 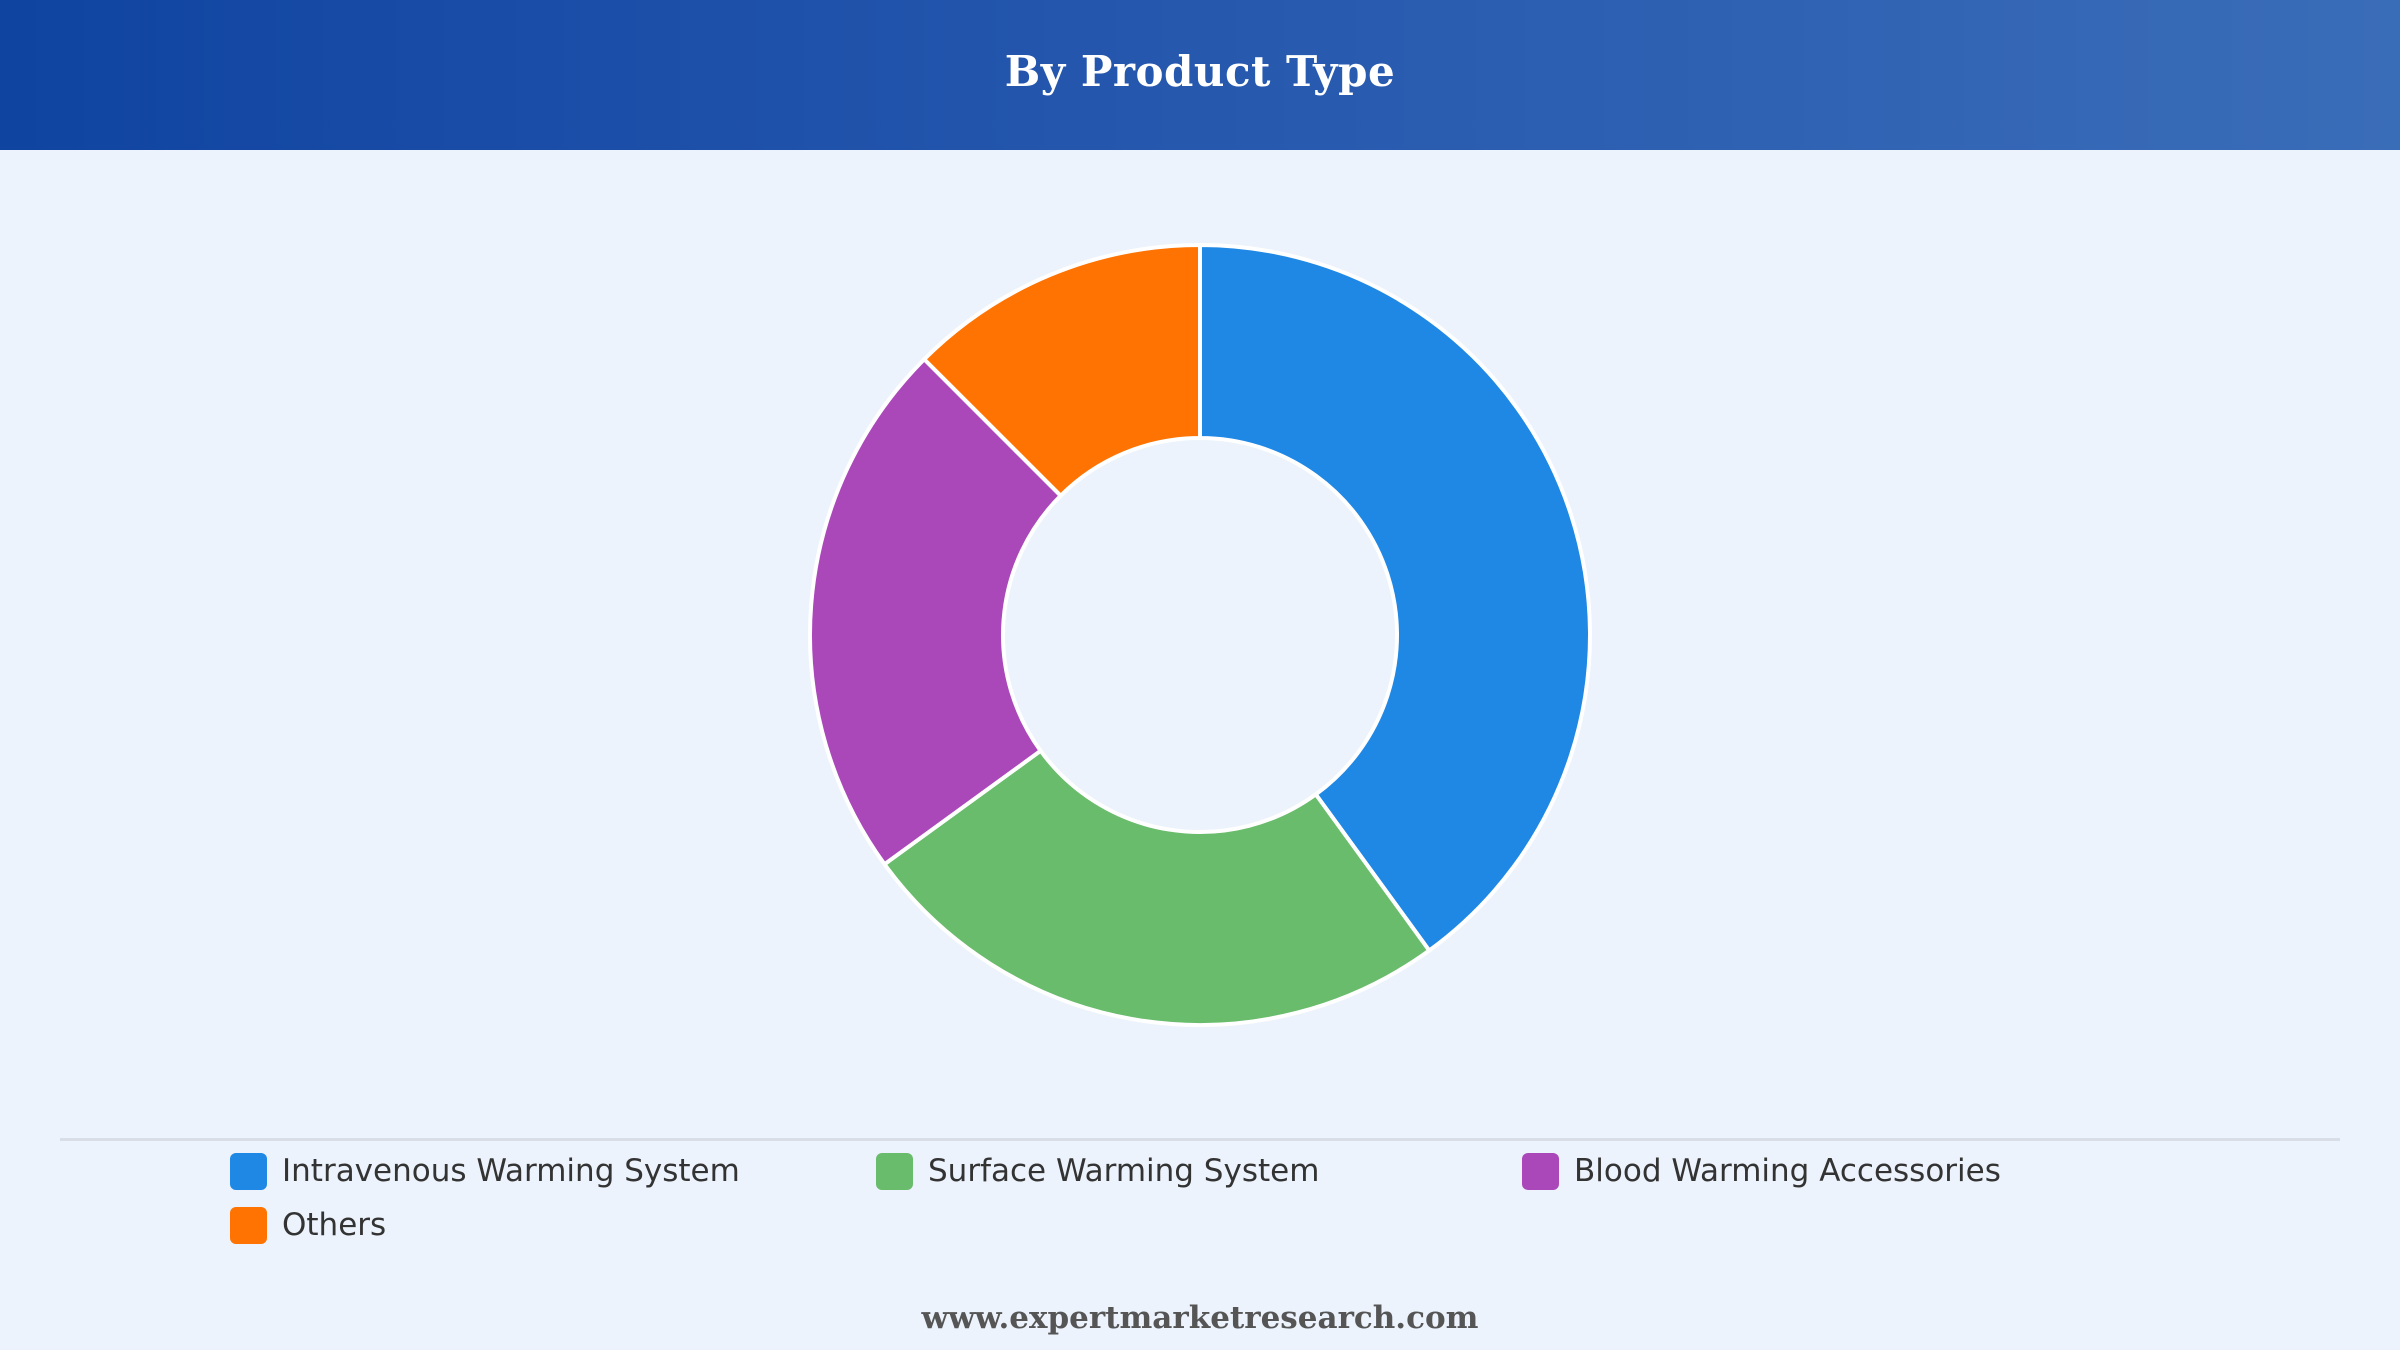 What do you see at coordinates (1200, 1139) in the screenshot?
I see `legend-divider` at bounding box center [1200, 1139].